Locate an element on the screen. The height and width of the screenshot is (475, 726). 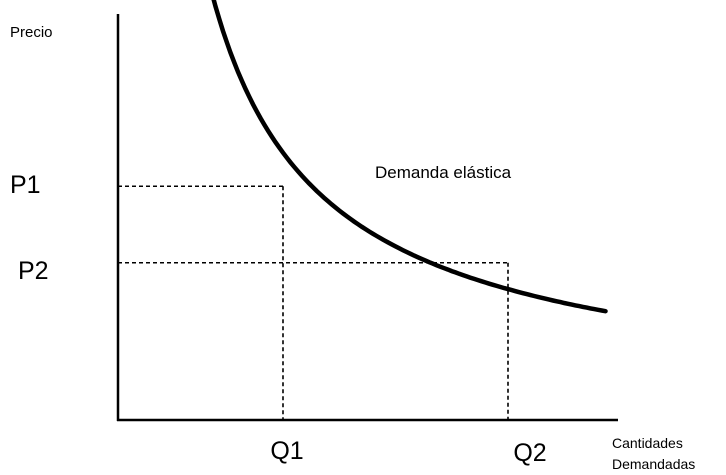
tick-label-q2: Q2 is located at coordinates (529, 453).